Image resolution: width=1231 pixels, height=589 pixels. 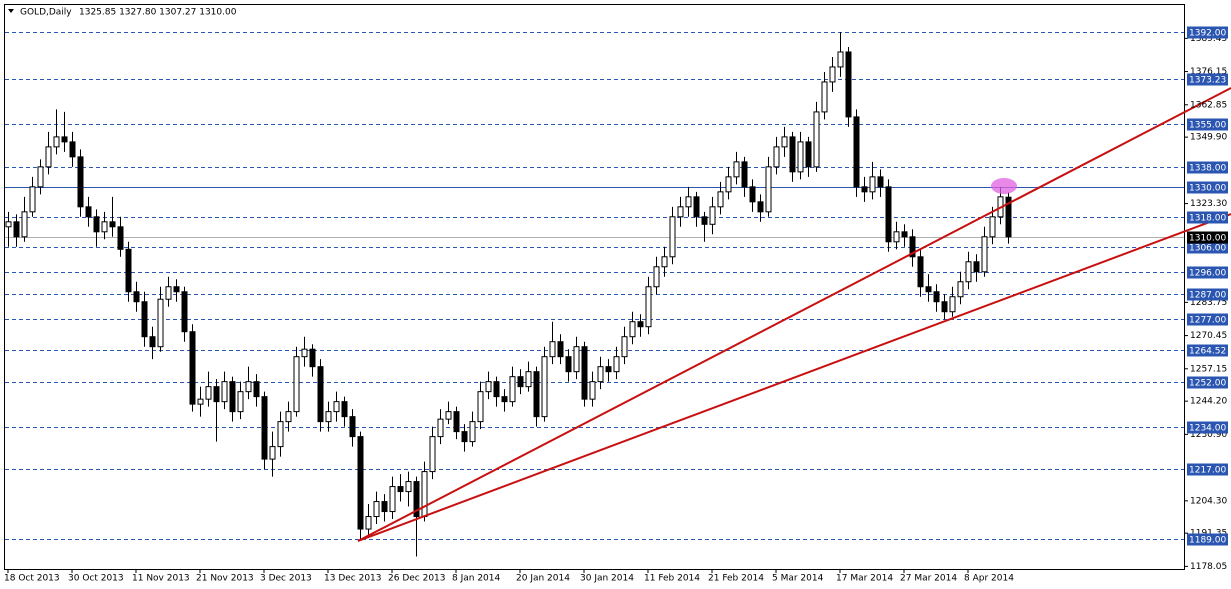 I want to click on y-tick-label: 1230.90, so click(x=1208, y=435).